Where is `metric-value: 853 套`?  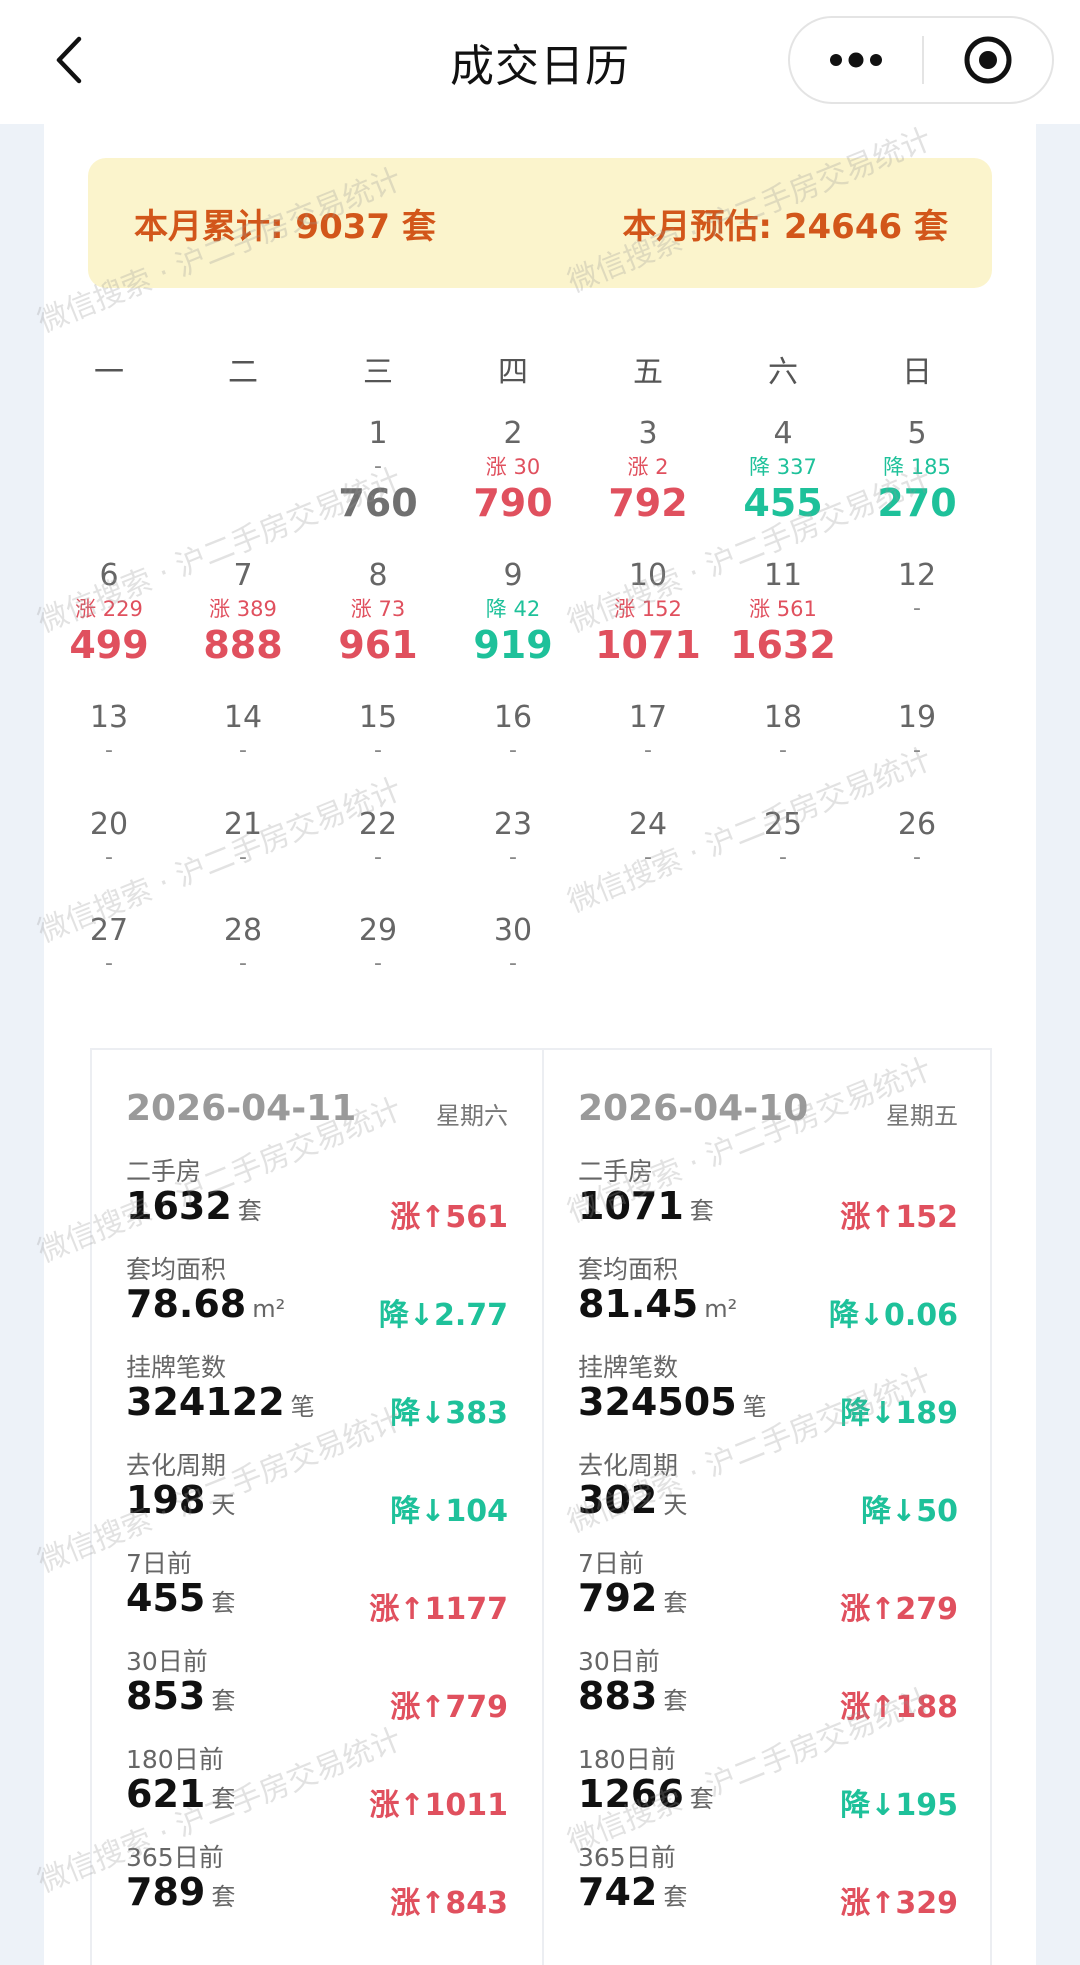 metric-value: 853 套 is located at coordinates (180, 1696).